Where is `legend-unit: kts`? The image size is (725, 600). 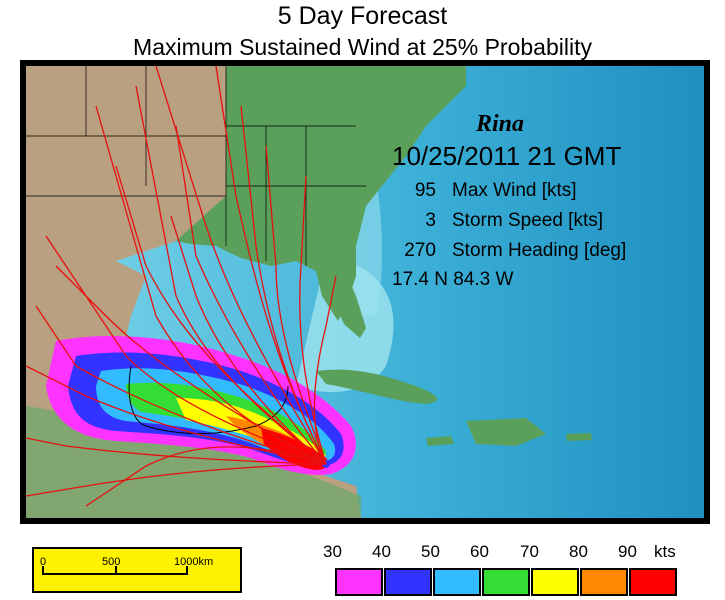
legend-unit: kts is located at coordinates (665, 551).